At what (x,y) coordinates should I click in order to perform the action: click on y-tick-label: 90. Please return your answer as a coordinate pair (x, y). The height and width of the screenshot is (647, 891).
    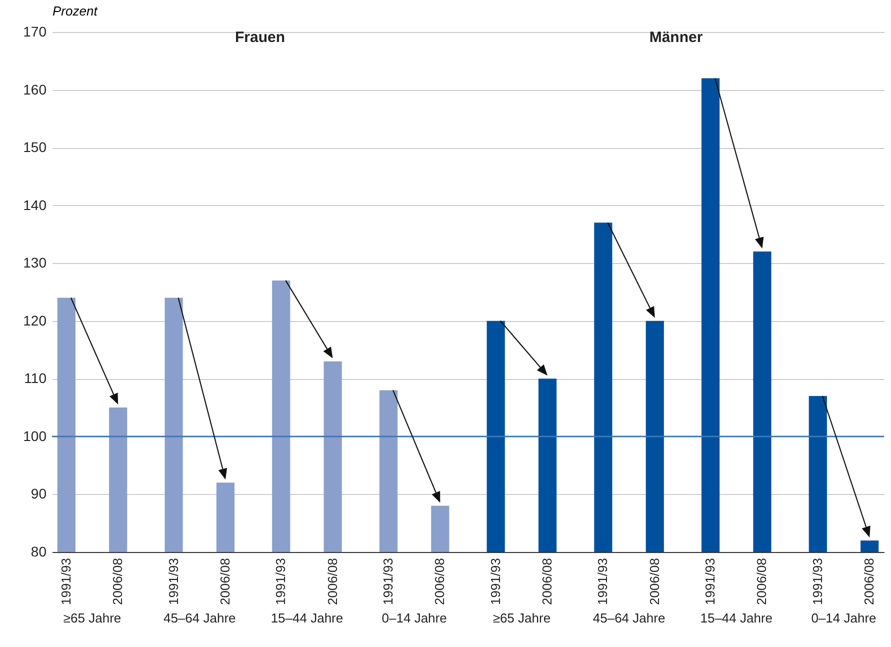
    Looking at the image, I should click on (38, 494).